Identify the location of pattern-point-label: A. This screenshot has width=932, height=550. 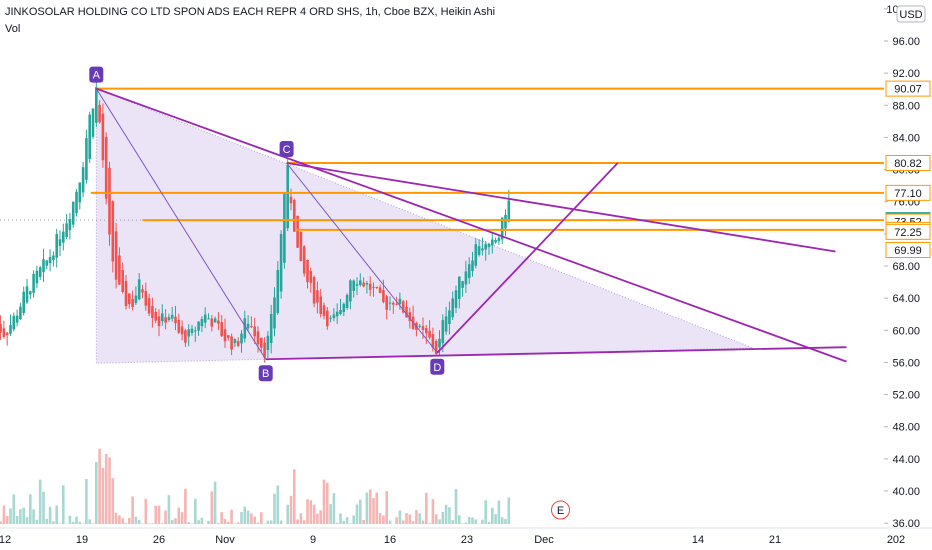
(97, 76).